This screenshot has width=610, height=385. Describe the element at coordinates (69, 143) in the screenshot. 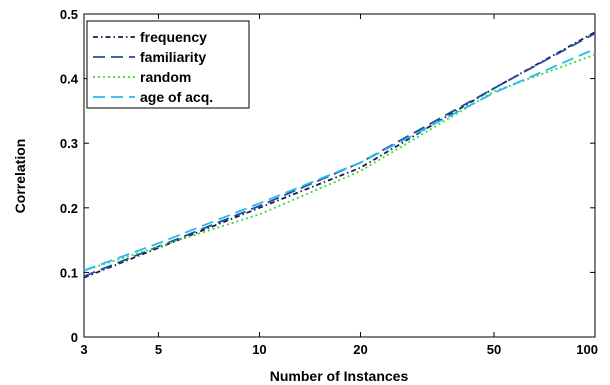

I see `y-tick-label: 0.3` at that location.